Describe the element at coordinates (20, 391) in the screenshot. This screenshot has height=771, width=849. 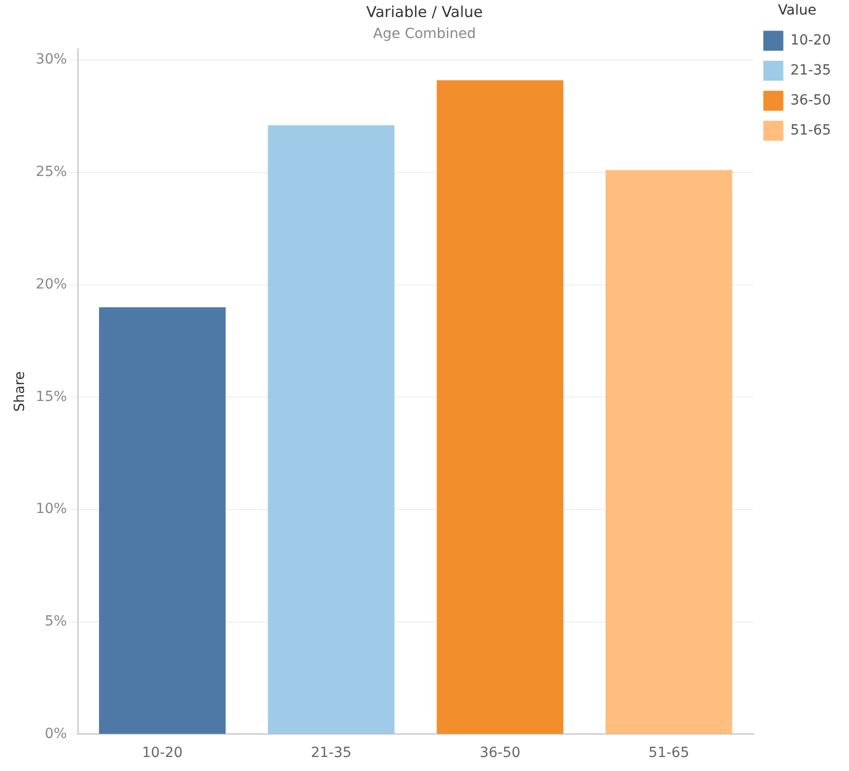
I see `y-axis-title: Share` at that location.